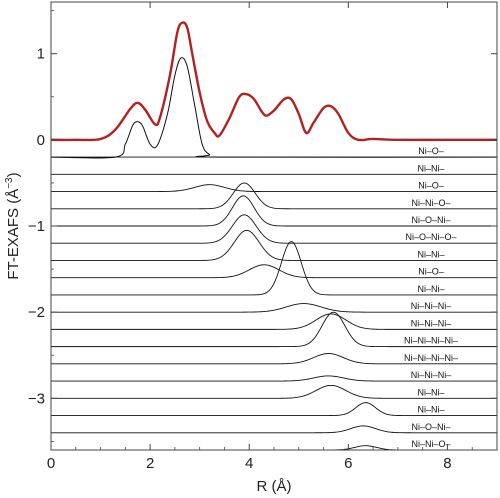  Describe the element at coordinates (51, 463) in the screenshot. I see `x-tick-label: 0` at that location.